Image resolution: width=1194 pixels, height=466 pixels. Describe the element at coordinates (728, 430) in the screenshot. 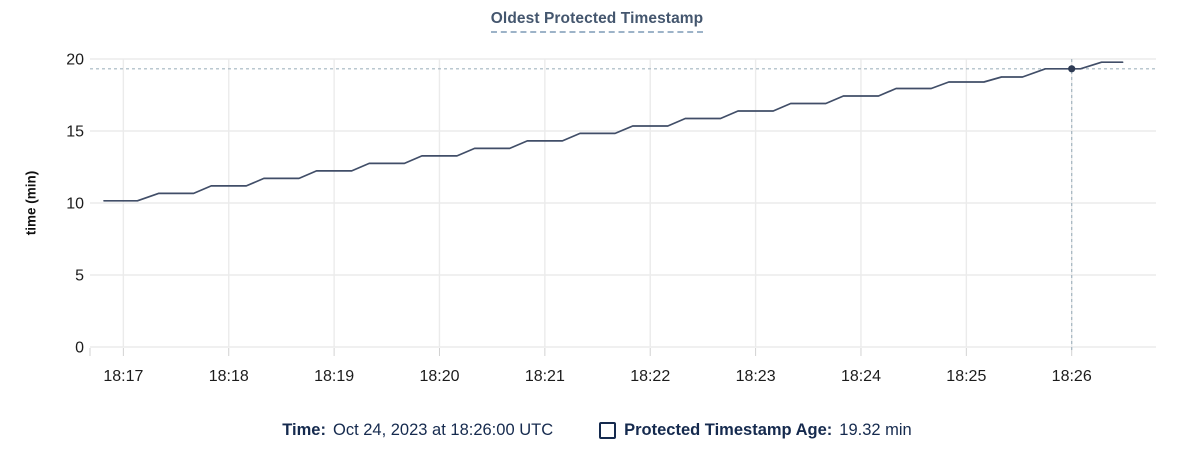

I see `legend-series-label: Protected Timestamp Age:` at that location.